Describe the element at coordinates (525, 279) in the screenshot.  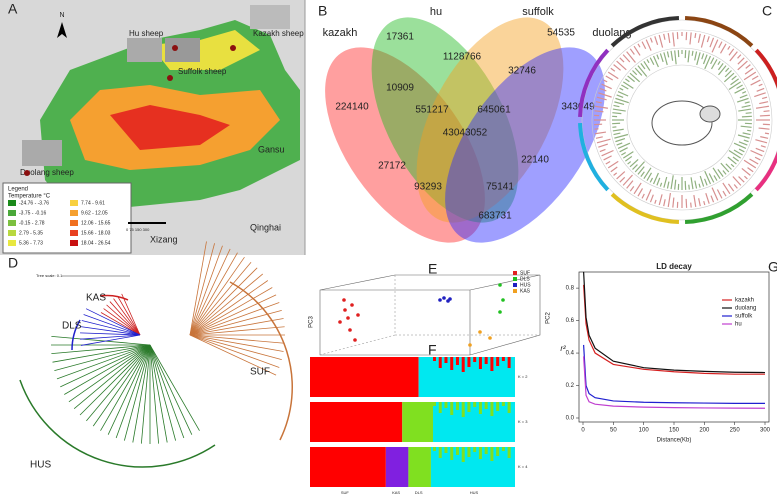
I see `label: DLS` at that location.